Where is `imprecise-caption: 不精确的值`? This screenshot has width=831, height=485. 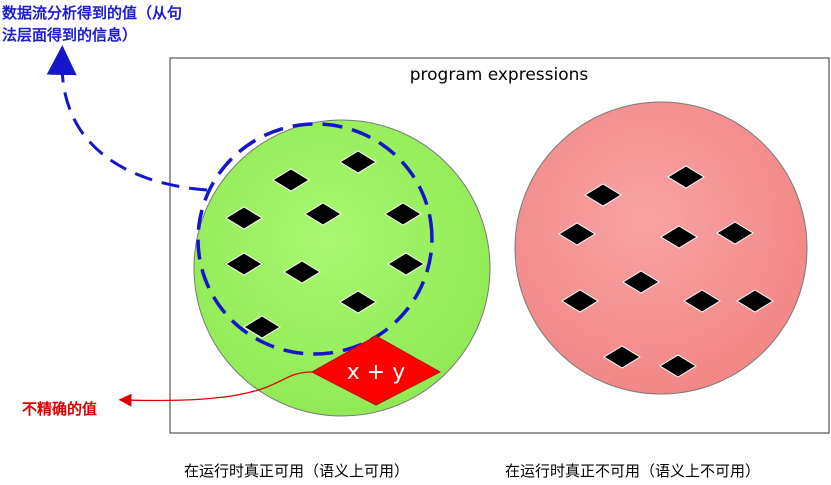 imprecise-caption: 不精确的值 is located at coordinates (60, 409).